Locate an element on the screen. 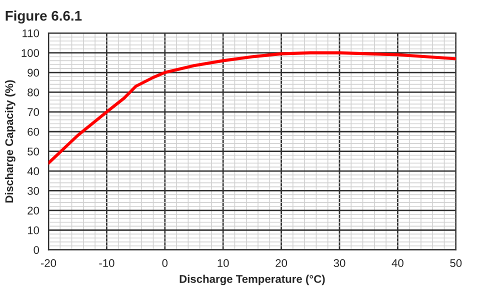 The height and width of the screenshot is (301, 485). x-tick-label: 30 is located at coordinates (340, 263).